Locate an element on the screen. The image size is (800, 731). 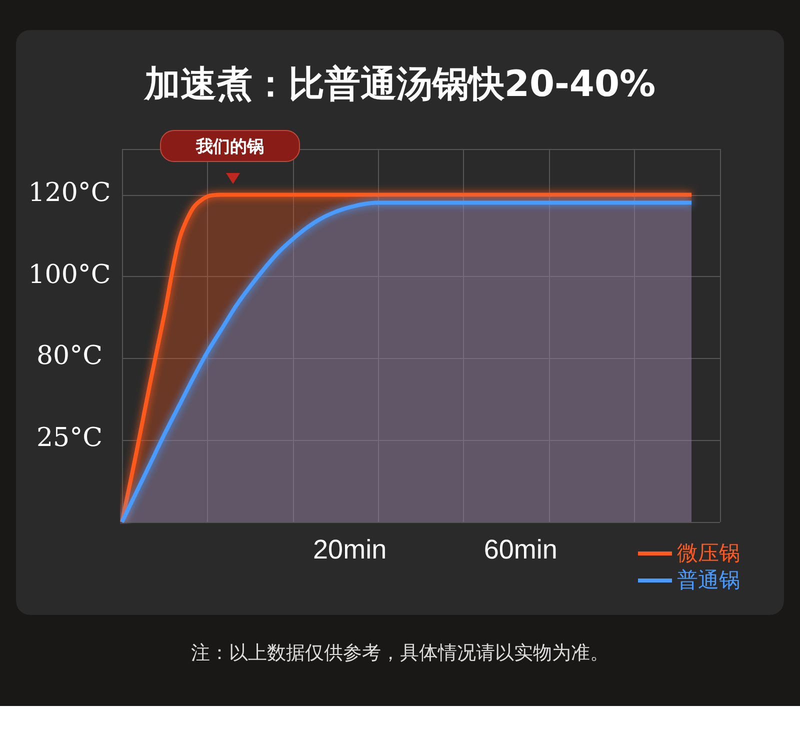
text: 100°C is located at coordinates (69, 275).